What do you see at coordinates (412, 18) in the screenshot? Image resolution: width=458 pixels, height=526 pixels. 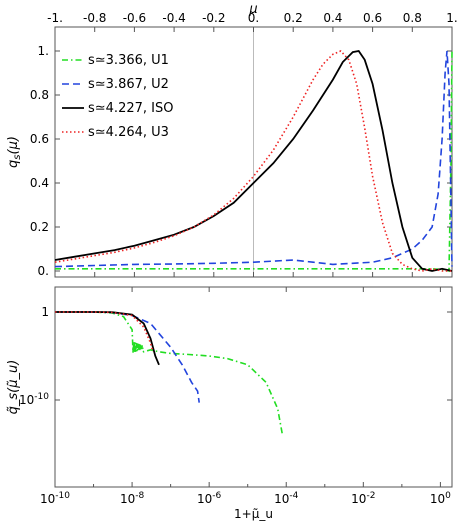 I see `top-x-tick-label: 0.8` at bounding box center [412, 18].